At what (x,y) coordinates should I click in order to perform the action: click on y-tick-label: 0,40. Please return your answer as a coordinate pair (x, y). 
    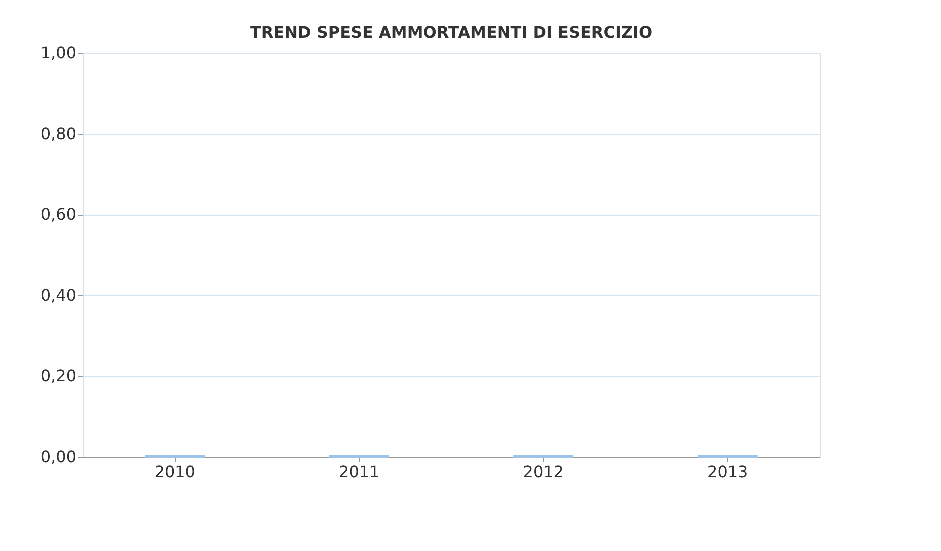
    Looking at the image, I should click on (58, 295).